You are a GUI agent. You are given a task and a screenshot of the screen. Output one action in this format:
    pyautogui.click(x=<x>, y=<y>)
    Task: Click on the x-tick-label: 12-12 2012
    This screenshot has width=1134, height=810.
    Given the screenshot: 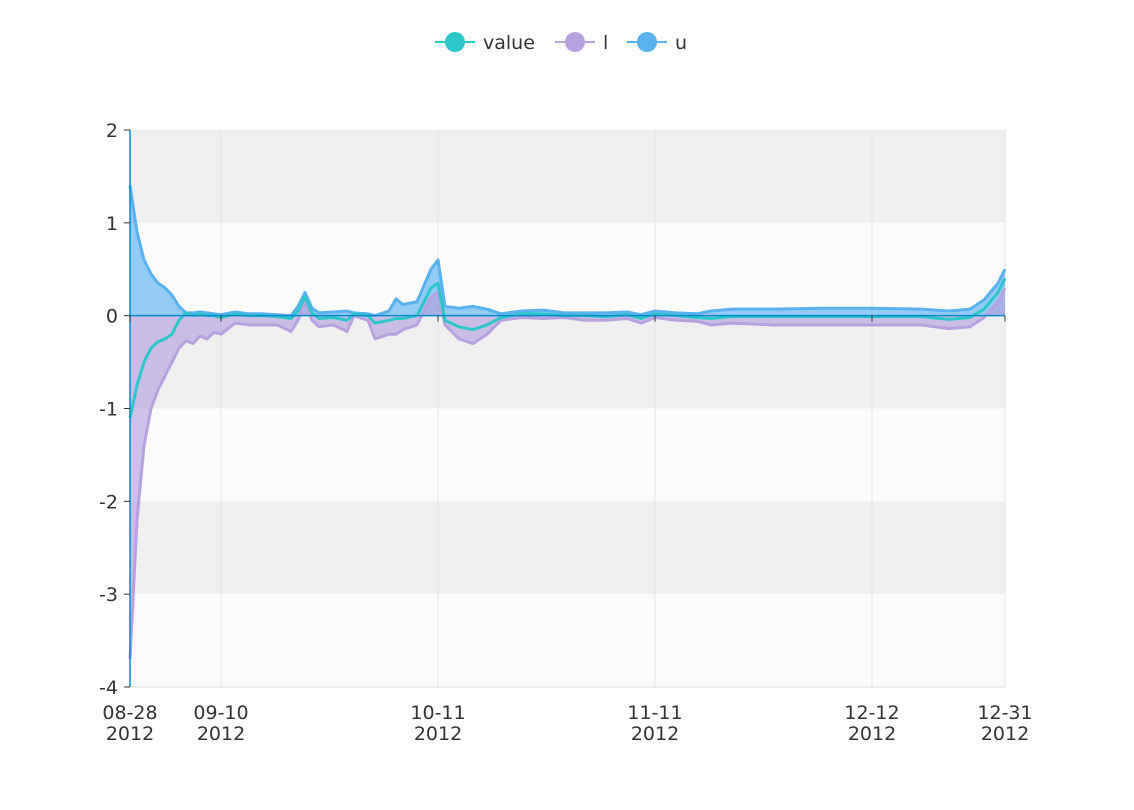 What is the action you would take?
    pyautogui.click(x=871, y=723)
    